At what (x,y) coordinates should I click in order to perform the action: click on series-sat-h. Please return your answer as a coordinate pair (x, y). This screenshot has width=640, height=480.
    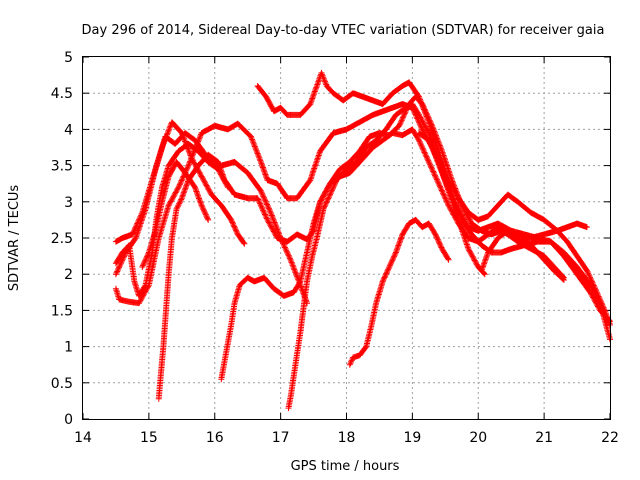
    Looking at the image, I should click on (399, 292).